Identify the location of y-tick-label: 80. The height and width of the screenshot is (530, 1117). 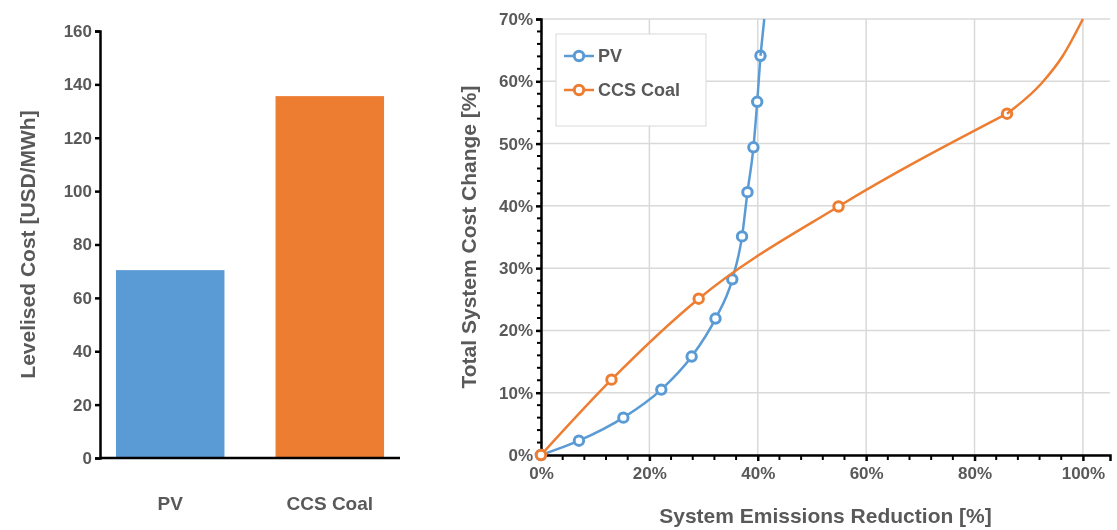
(82, 245).